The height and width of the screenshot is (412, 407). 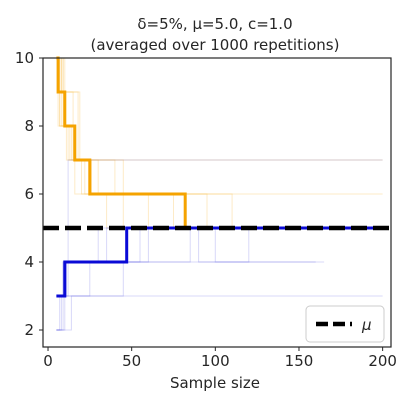 What do you see at coordinates (345, 324) in the screenshot?
I see `legend: μ` at bounding box center [345, 324].